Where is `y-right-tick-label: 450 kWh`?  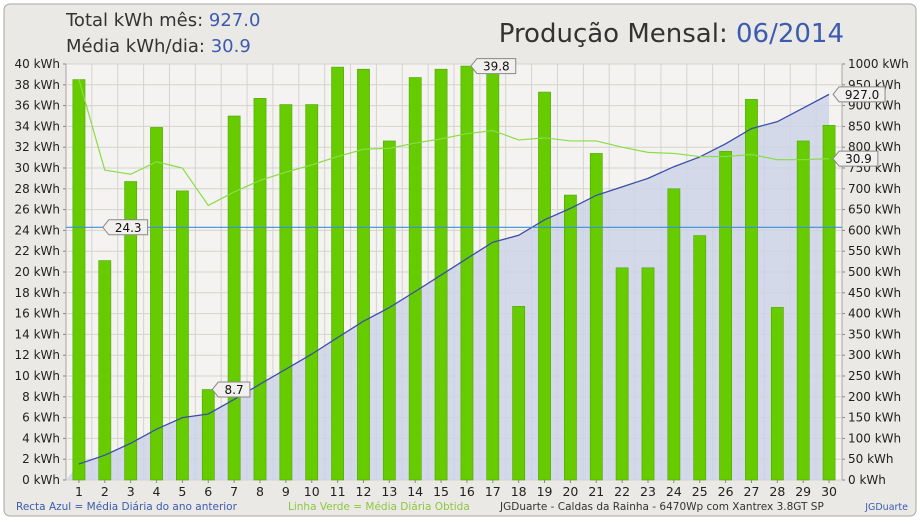
y-right-tick-label: 450 kWh is located at coordinates (874, 293).